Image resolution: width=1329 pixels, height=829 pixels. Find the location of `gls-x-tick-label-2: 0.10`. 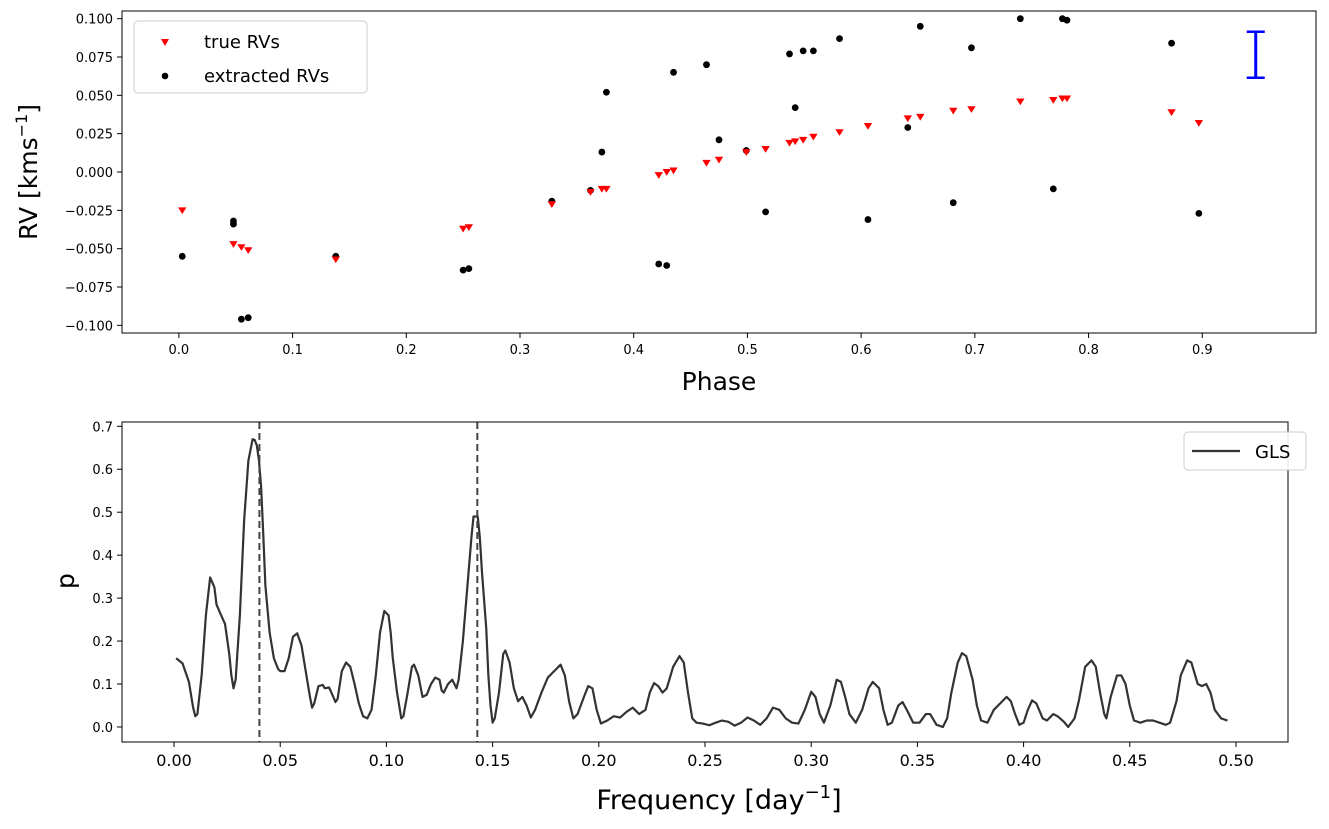

gls-x-tick-label-2: 0.10 is located at coordinates (387, 760).